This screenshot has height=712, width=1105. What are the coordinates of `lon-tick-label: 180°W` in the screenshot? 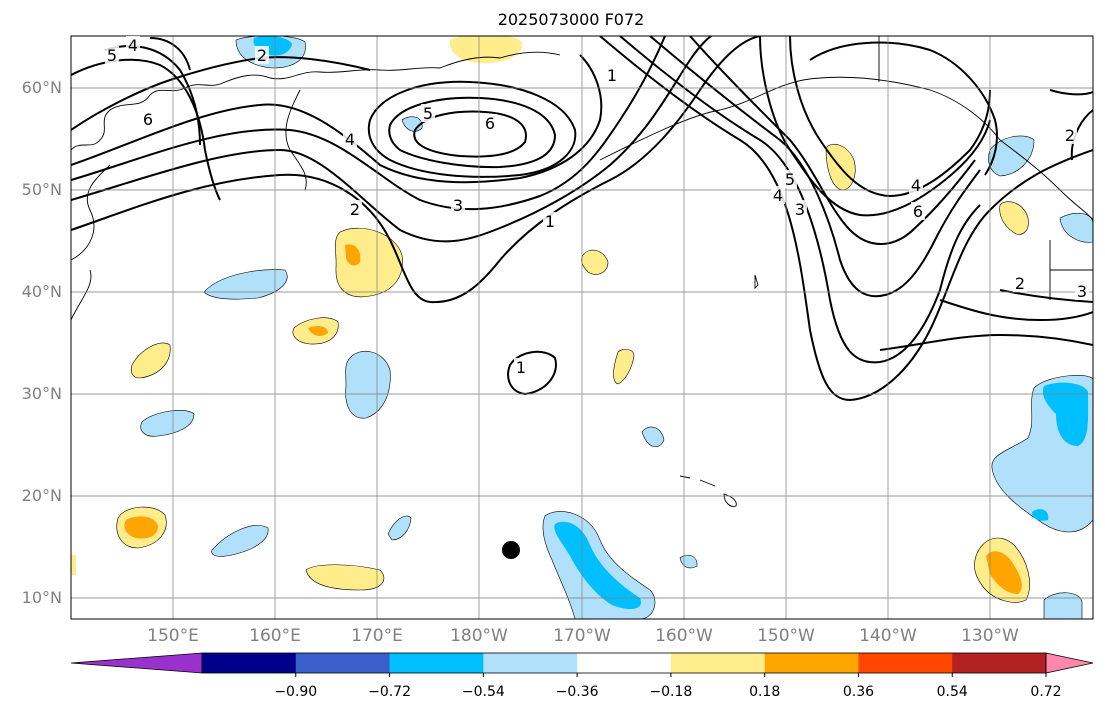 It's located at (479, 636).